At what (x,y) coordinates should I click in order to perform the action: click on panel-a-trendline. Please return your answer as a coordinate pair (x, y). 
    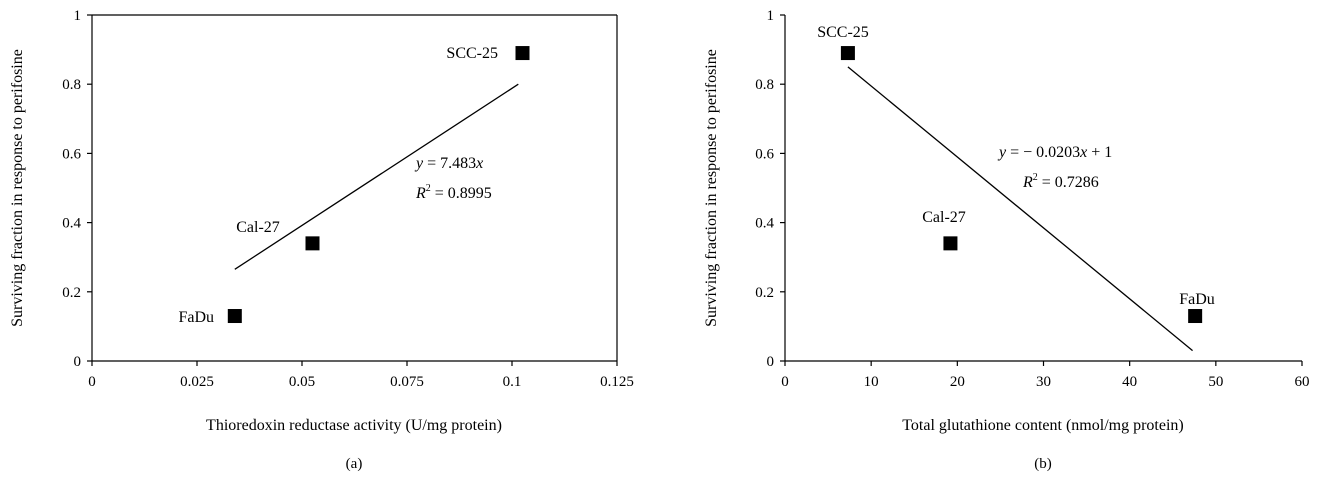
    Looking at the image, I should click on (376, 176).